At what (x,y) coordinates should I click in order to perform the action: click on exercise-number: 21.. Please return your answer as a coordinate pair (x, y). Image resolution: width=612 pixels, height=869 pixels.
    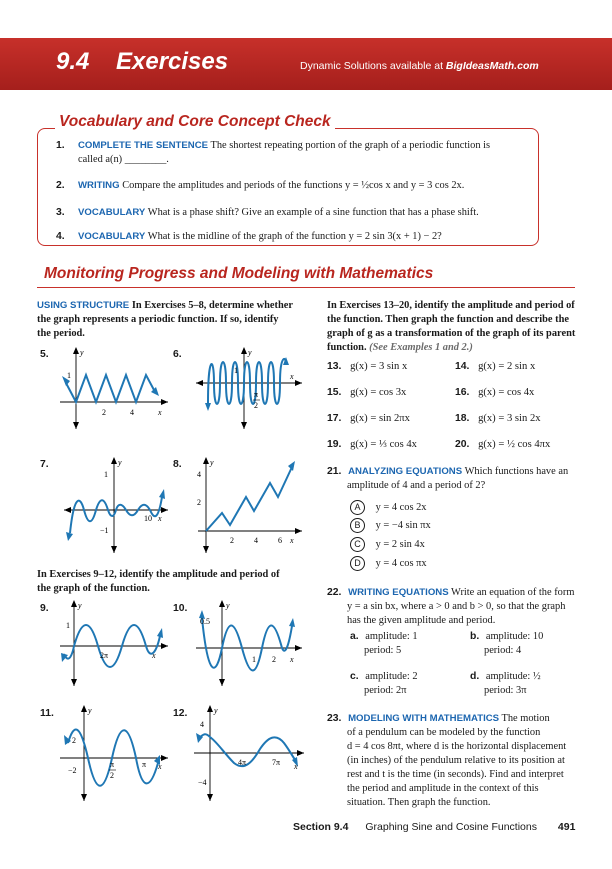
    Looking at the image, I should click on (334, 471).